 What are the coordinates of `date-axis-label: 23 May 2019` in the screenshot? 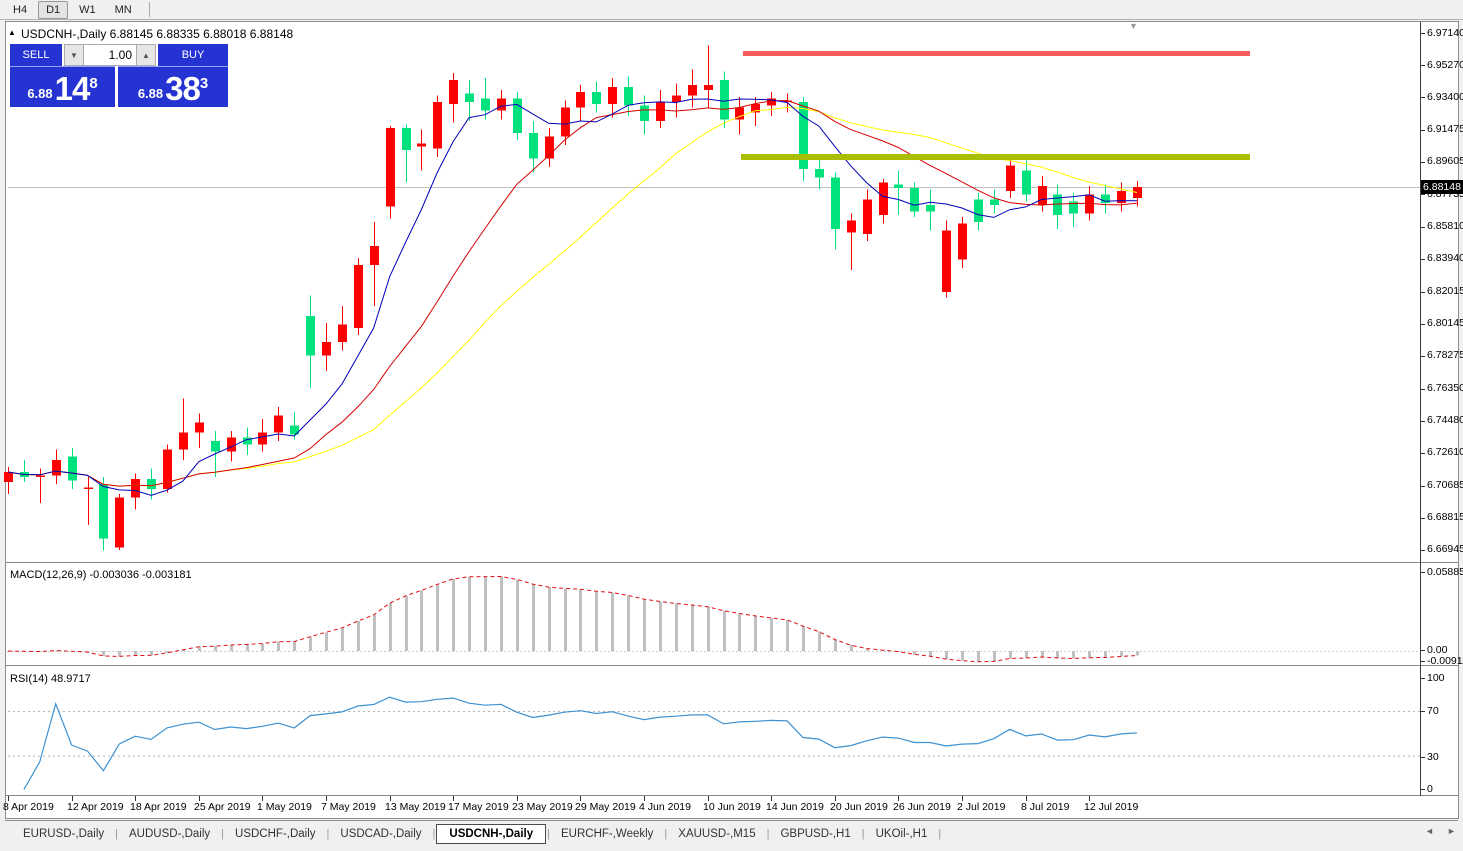 It's located at (542, 807).